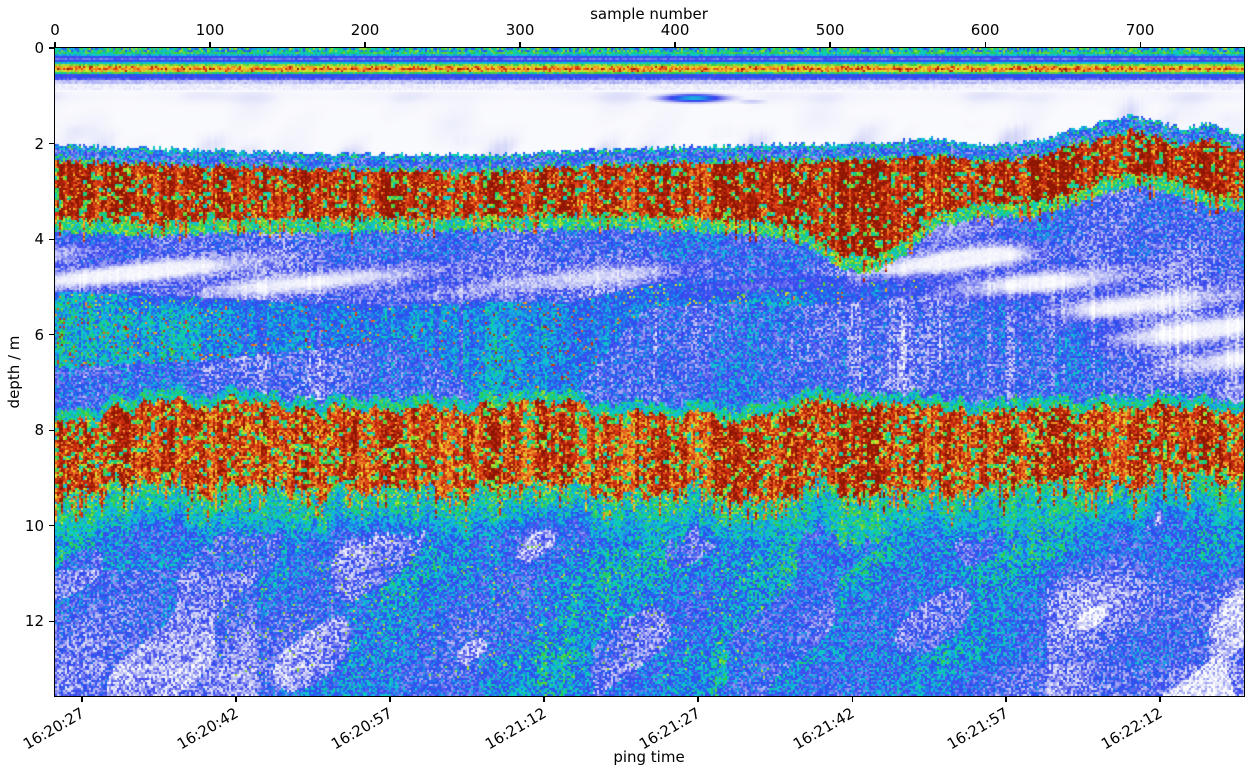 The width and height of the screenshot is (1256, 775). I want to click on top-tick-label: 0, so click(55, 30).